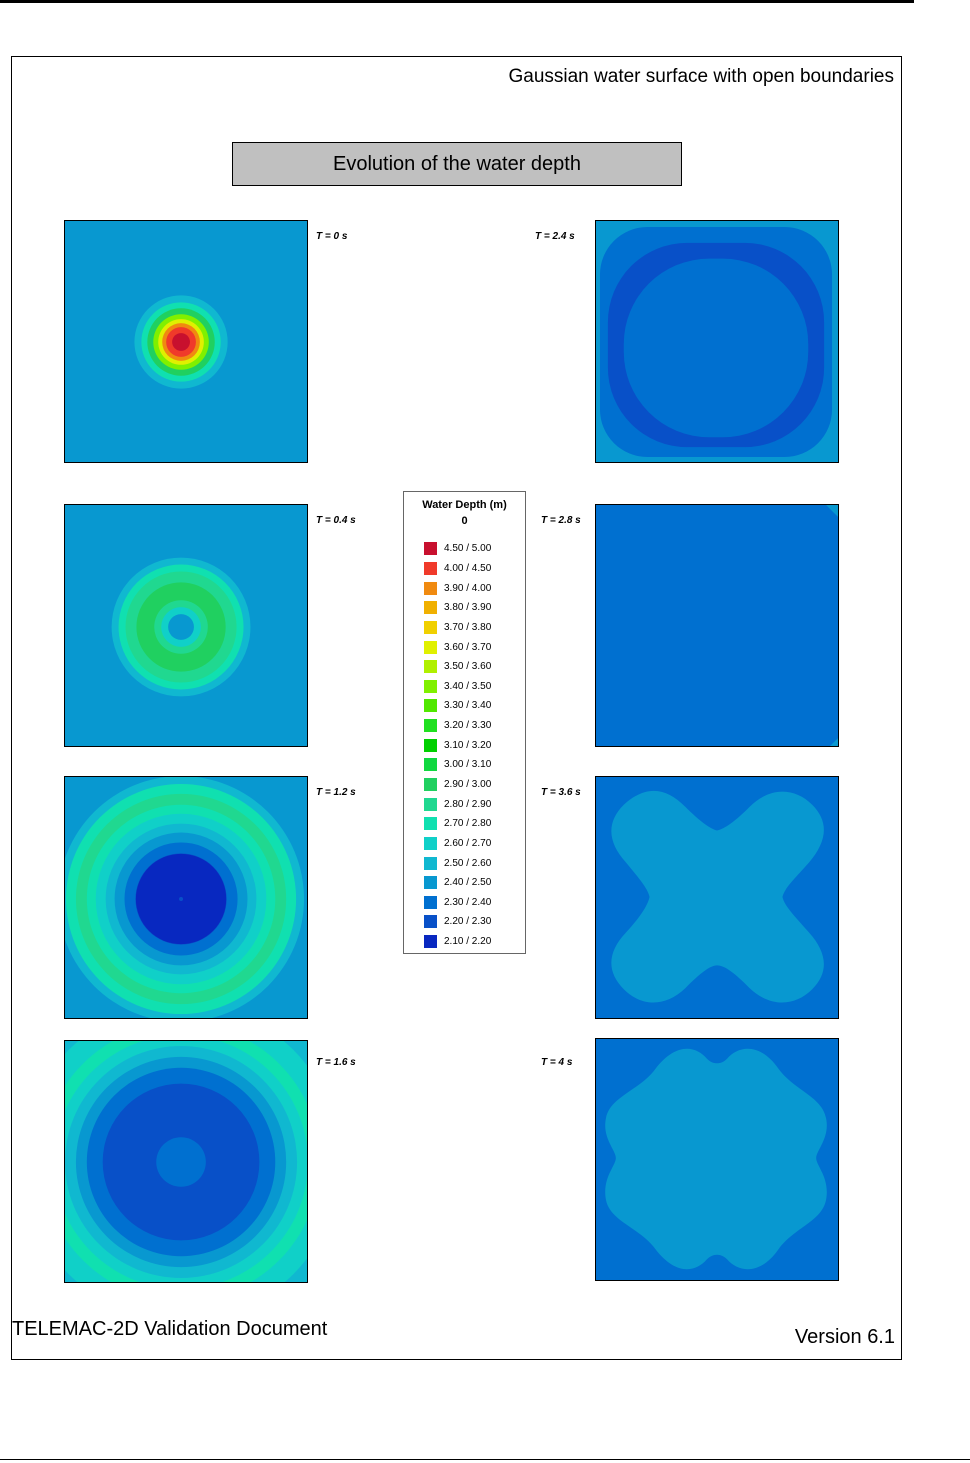  I want to click on legend-range: 3.90 / 4.00, so click(468, 588).